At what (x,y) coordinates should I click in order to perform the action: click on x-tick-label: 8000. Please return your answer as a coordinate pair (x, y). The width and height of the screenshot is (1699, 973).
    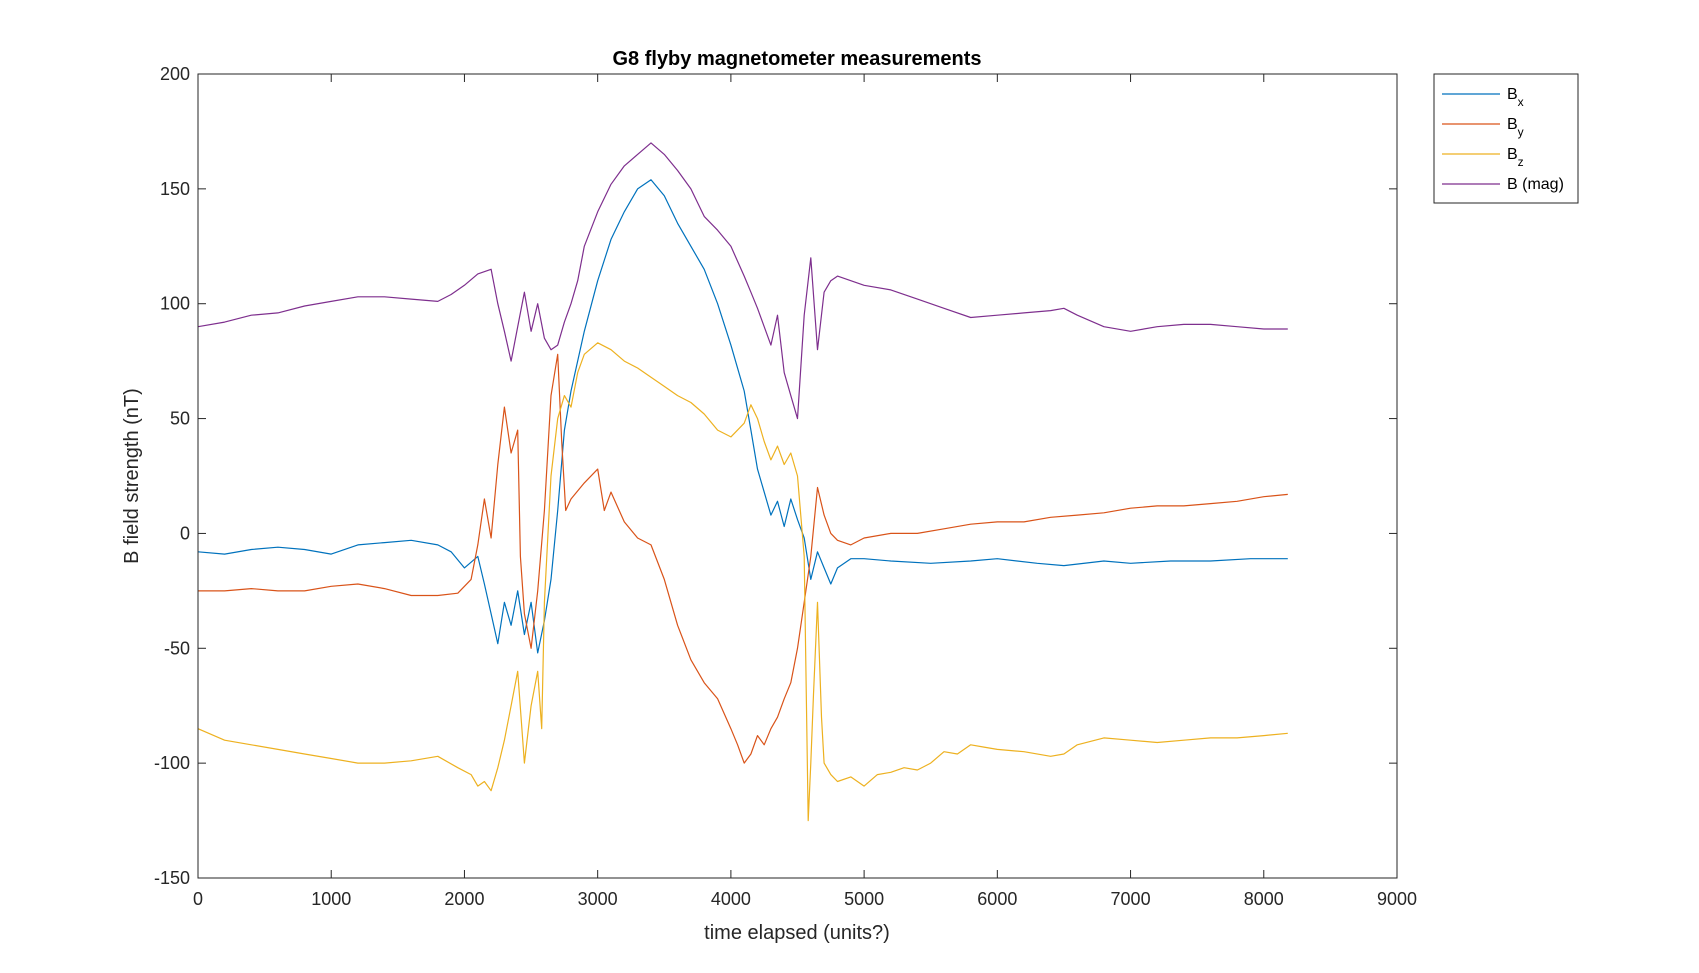
    Looking at the image, I should click on (1264, 899).